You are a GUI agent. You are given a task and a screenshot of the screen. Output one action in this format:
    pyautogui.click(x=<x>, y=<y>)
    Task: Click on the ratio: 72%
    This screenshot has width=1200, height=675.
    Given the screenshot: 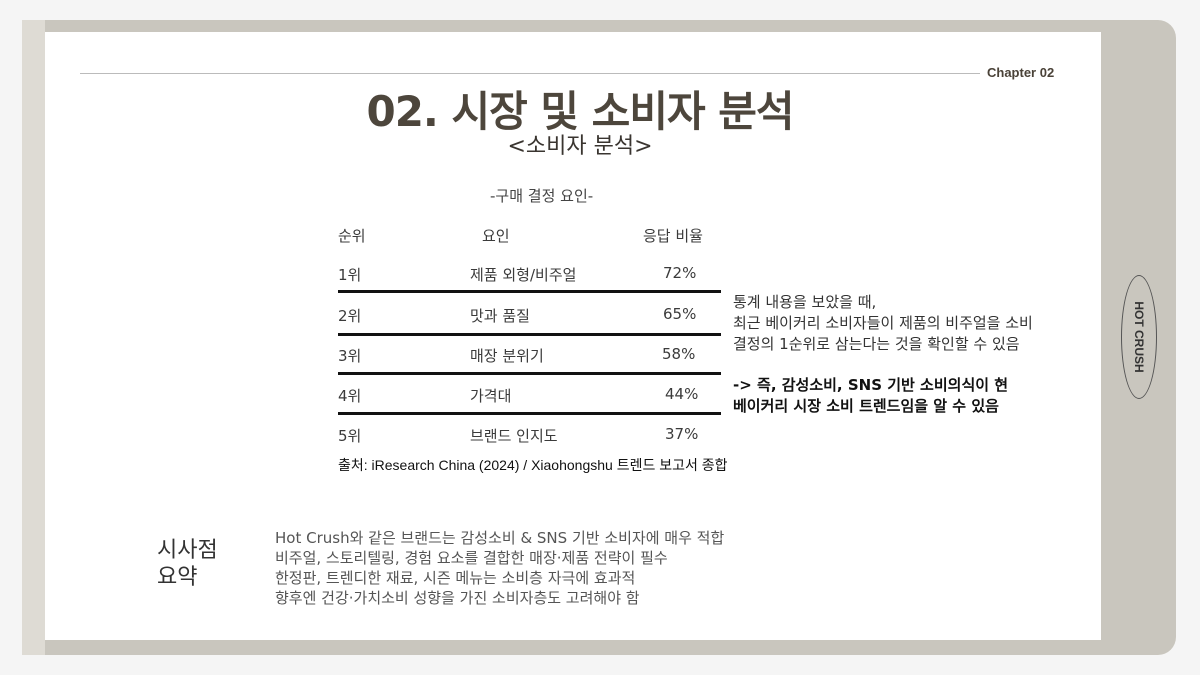 What is the action you would take?
    pyautogui.click(x=680, y=273)
    